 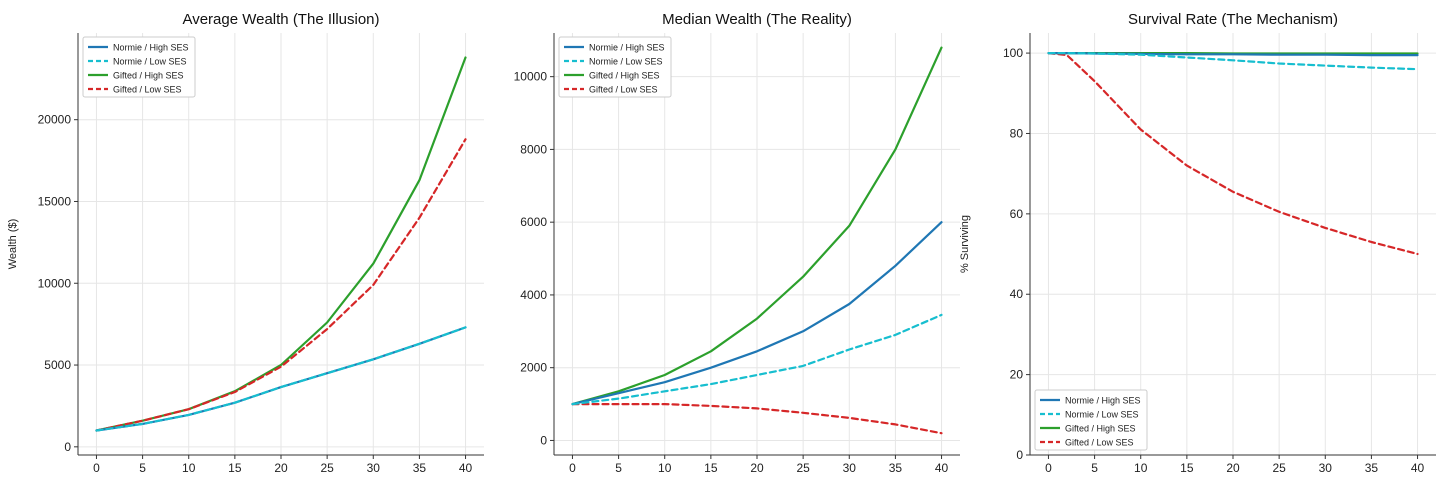 What do you see at coordinates (1017, 214) in the screenshot?
I see `y-tick-label: 60` at bounding box center [1017, 214].